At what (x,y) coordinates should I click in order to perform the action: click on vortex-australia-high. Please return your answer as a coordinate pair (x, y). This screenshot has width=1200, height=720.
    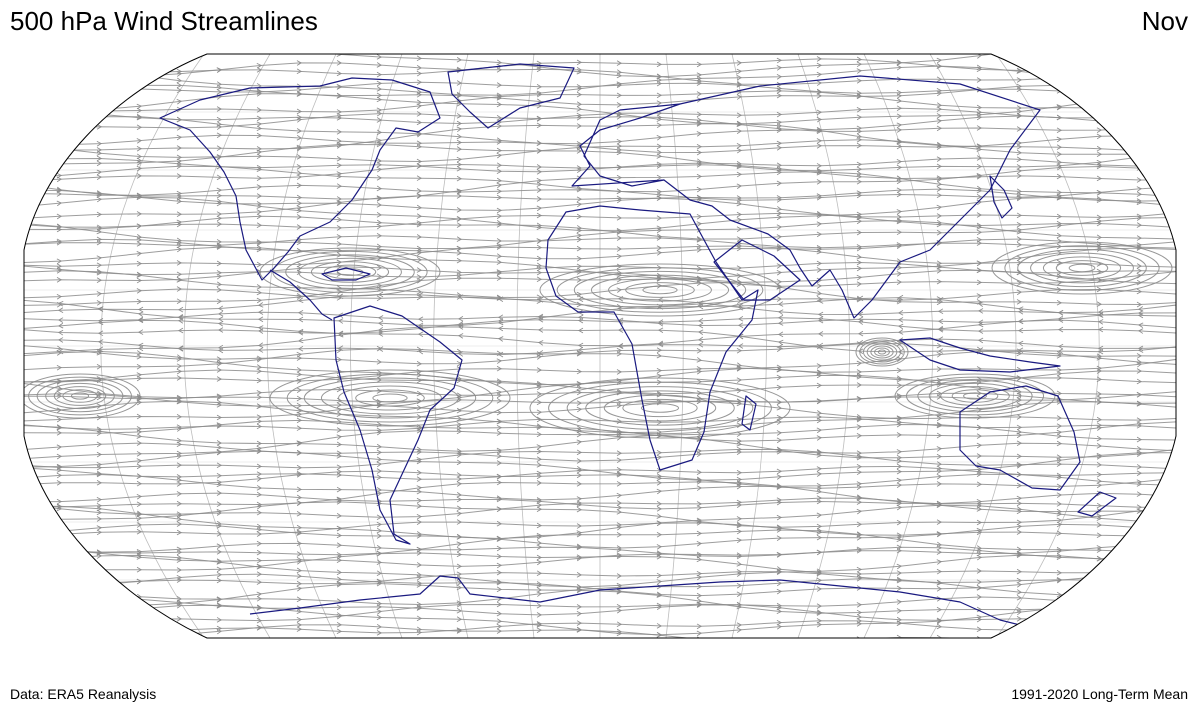
    Looking at the image, I should click on (975, 396).